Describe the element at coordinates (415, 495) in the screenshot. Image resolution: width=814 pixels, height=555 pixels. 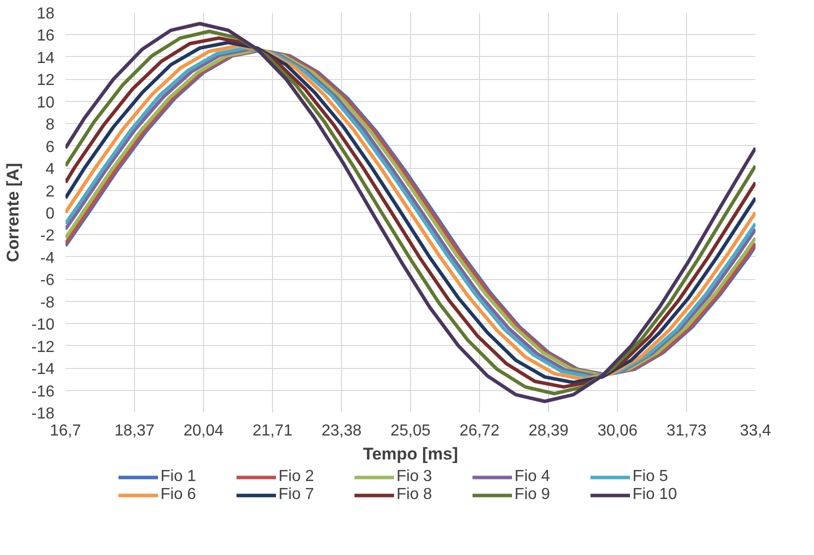
I see `legend-label: Fio 8` at that location.